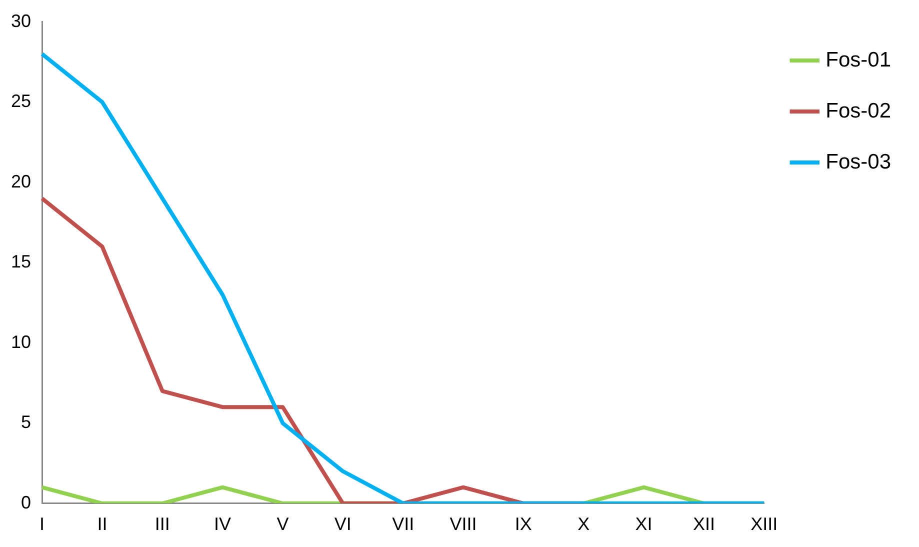 Image resolution: width=919 pixels, height=547 pixels. I want to click on y-tick-label: 10, so click(21, 342).